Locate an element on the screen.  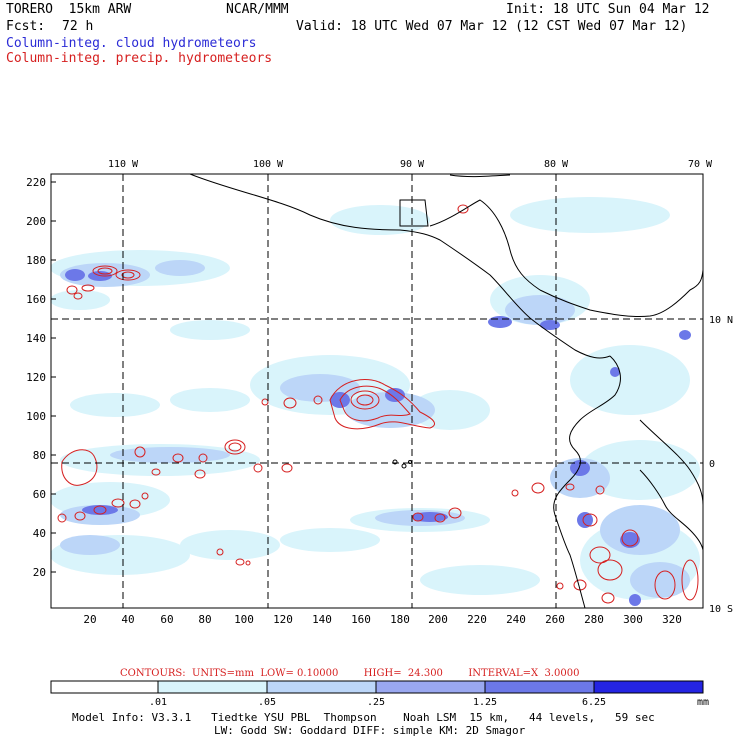
colorbar-label: .25 is located at coordinates (376, 702).